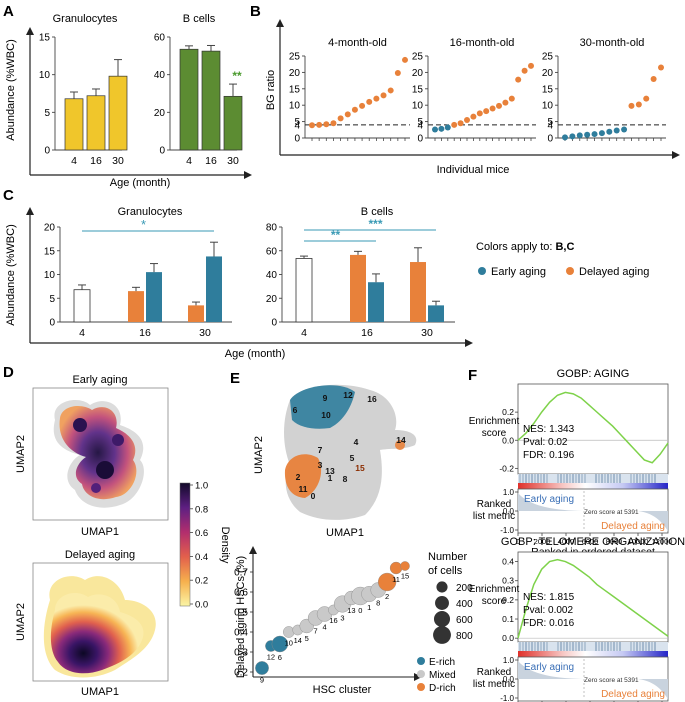 The height and width of the screenshot is (702, 685). Describe the element at coordinates (542, 541) in the screenshot. I see `x-tick-label: 2000` at that location.